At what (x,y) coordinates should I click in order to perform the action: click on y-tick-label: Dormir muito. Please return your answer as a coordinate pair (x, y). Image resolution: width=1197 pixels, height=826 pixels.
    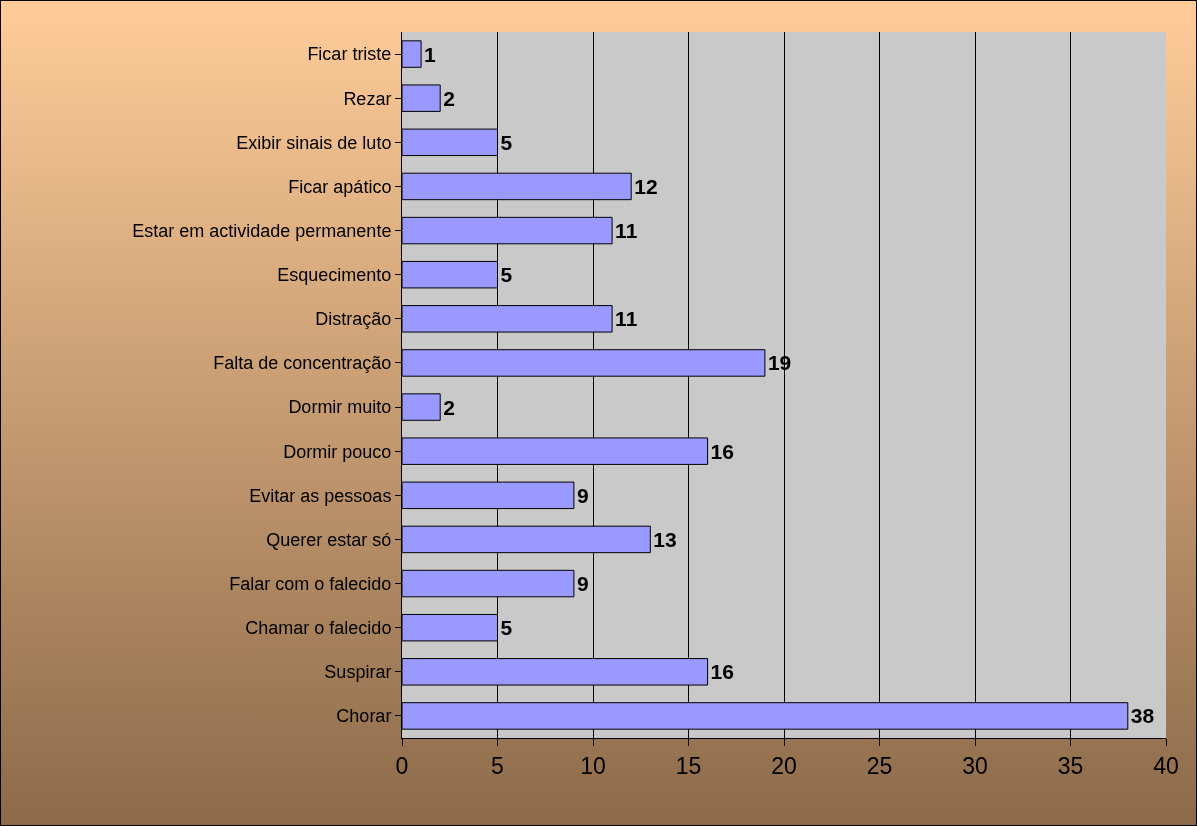
    Looking at the image, I should click on (340, 407).